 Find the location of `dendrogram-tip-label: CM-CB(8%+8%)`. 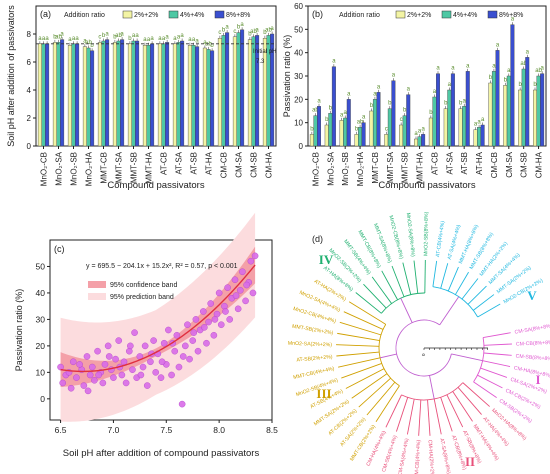

dendrogram-tip-label: CM-CB(8%+8%) is located at coordinates (533, 344).